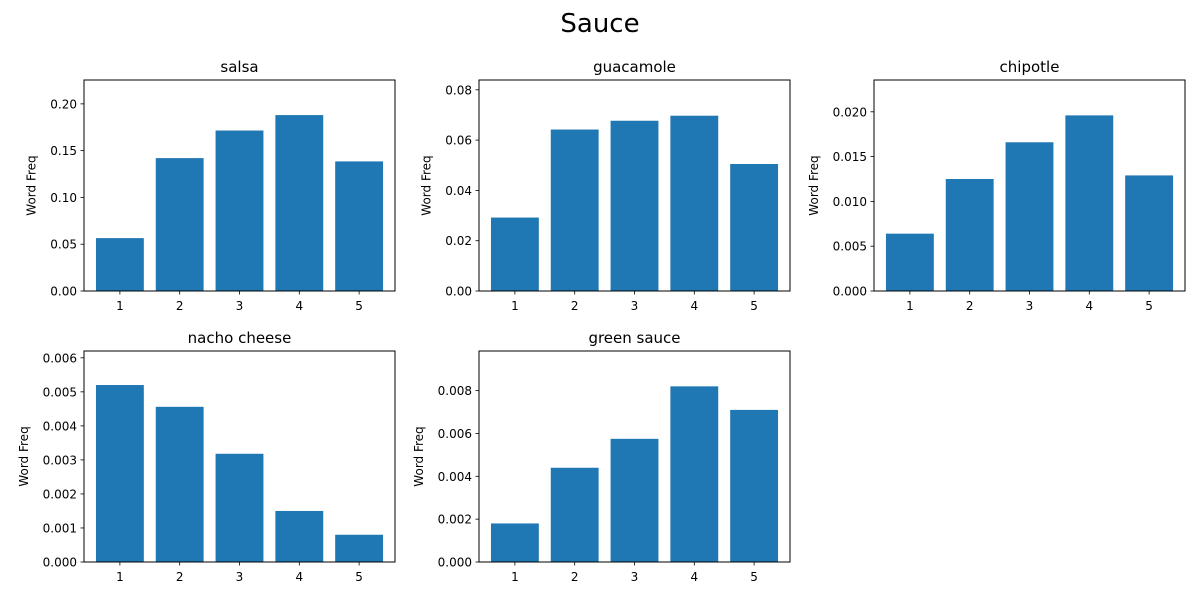 The height and width of the screenshot is (600, 1200). I want to click on y-tick-label: 0.05, so click(63, 245).